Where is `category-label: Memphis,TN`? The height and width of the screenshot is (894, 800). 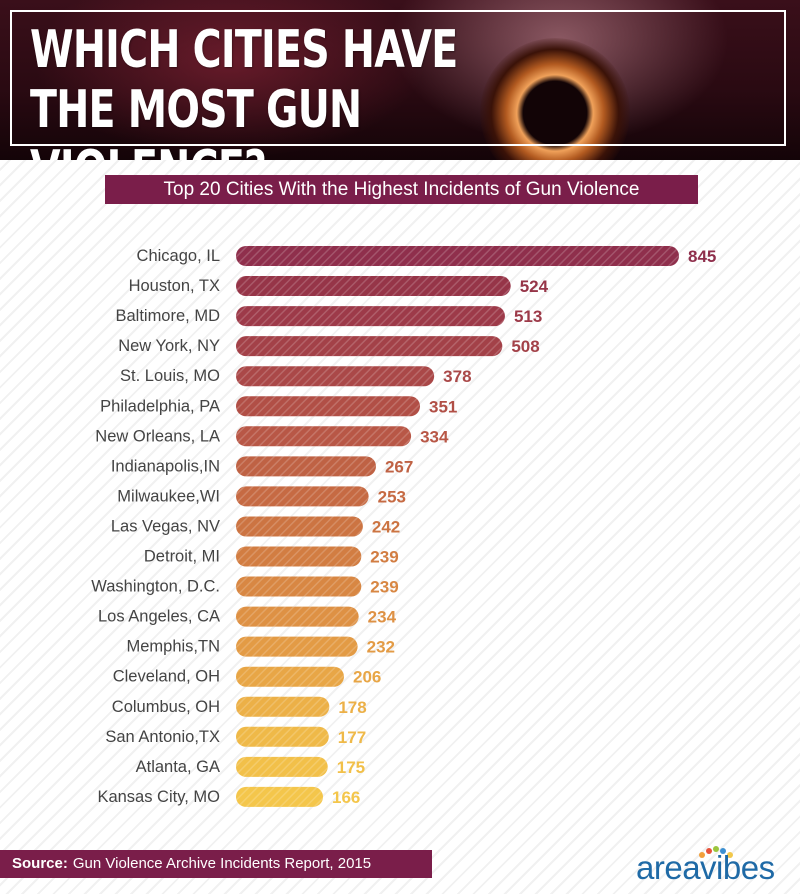 category-label: Memphis,TN is located at coordinates (173, 647).